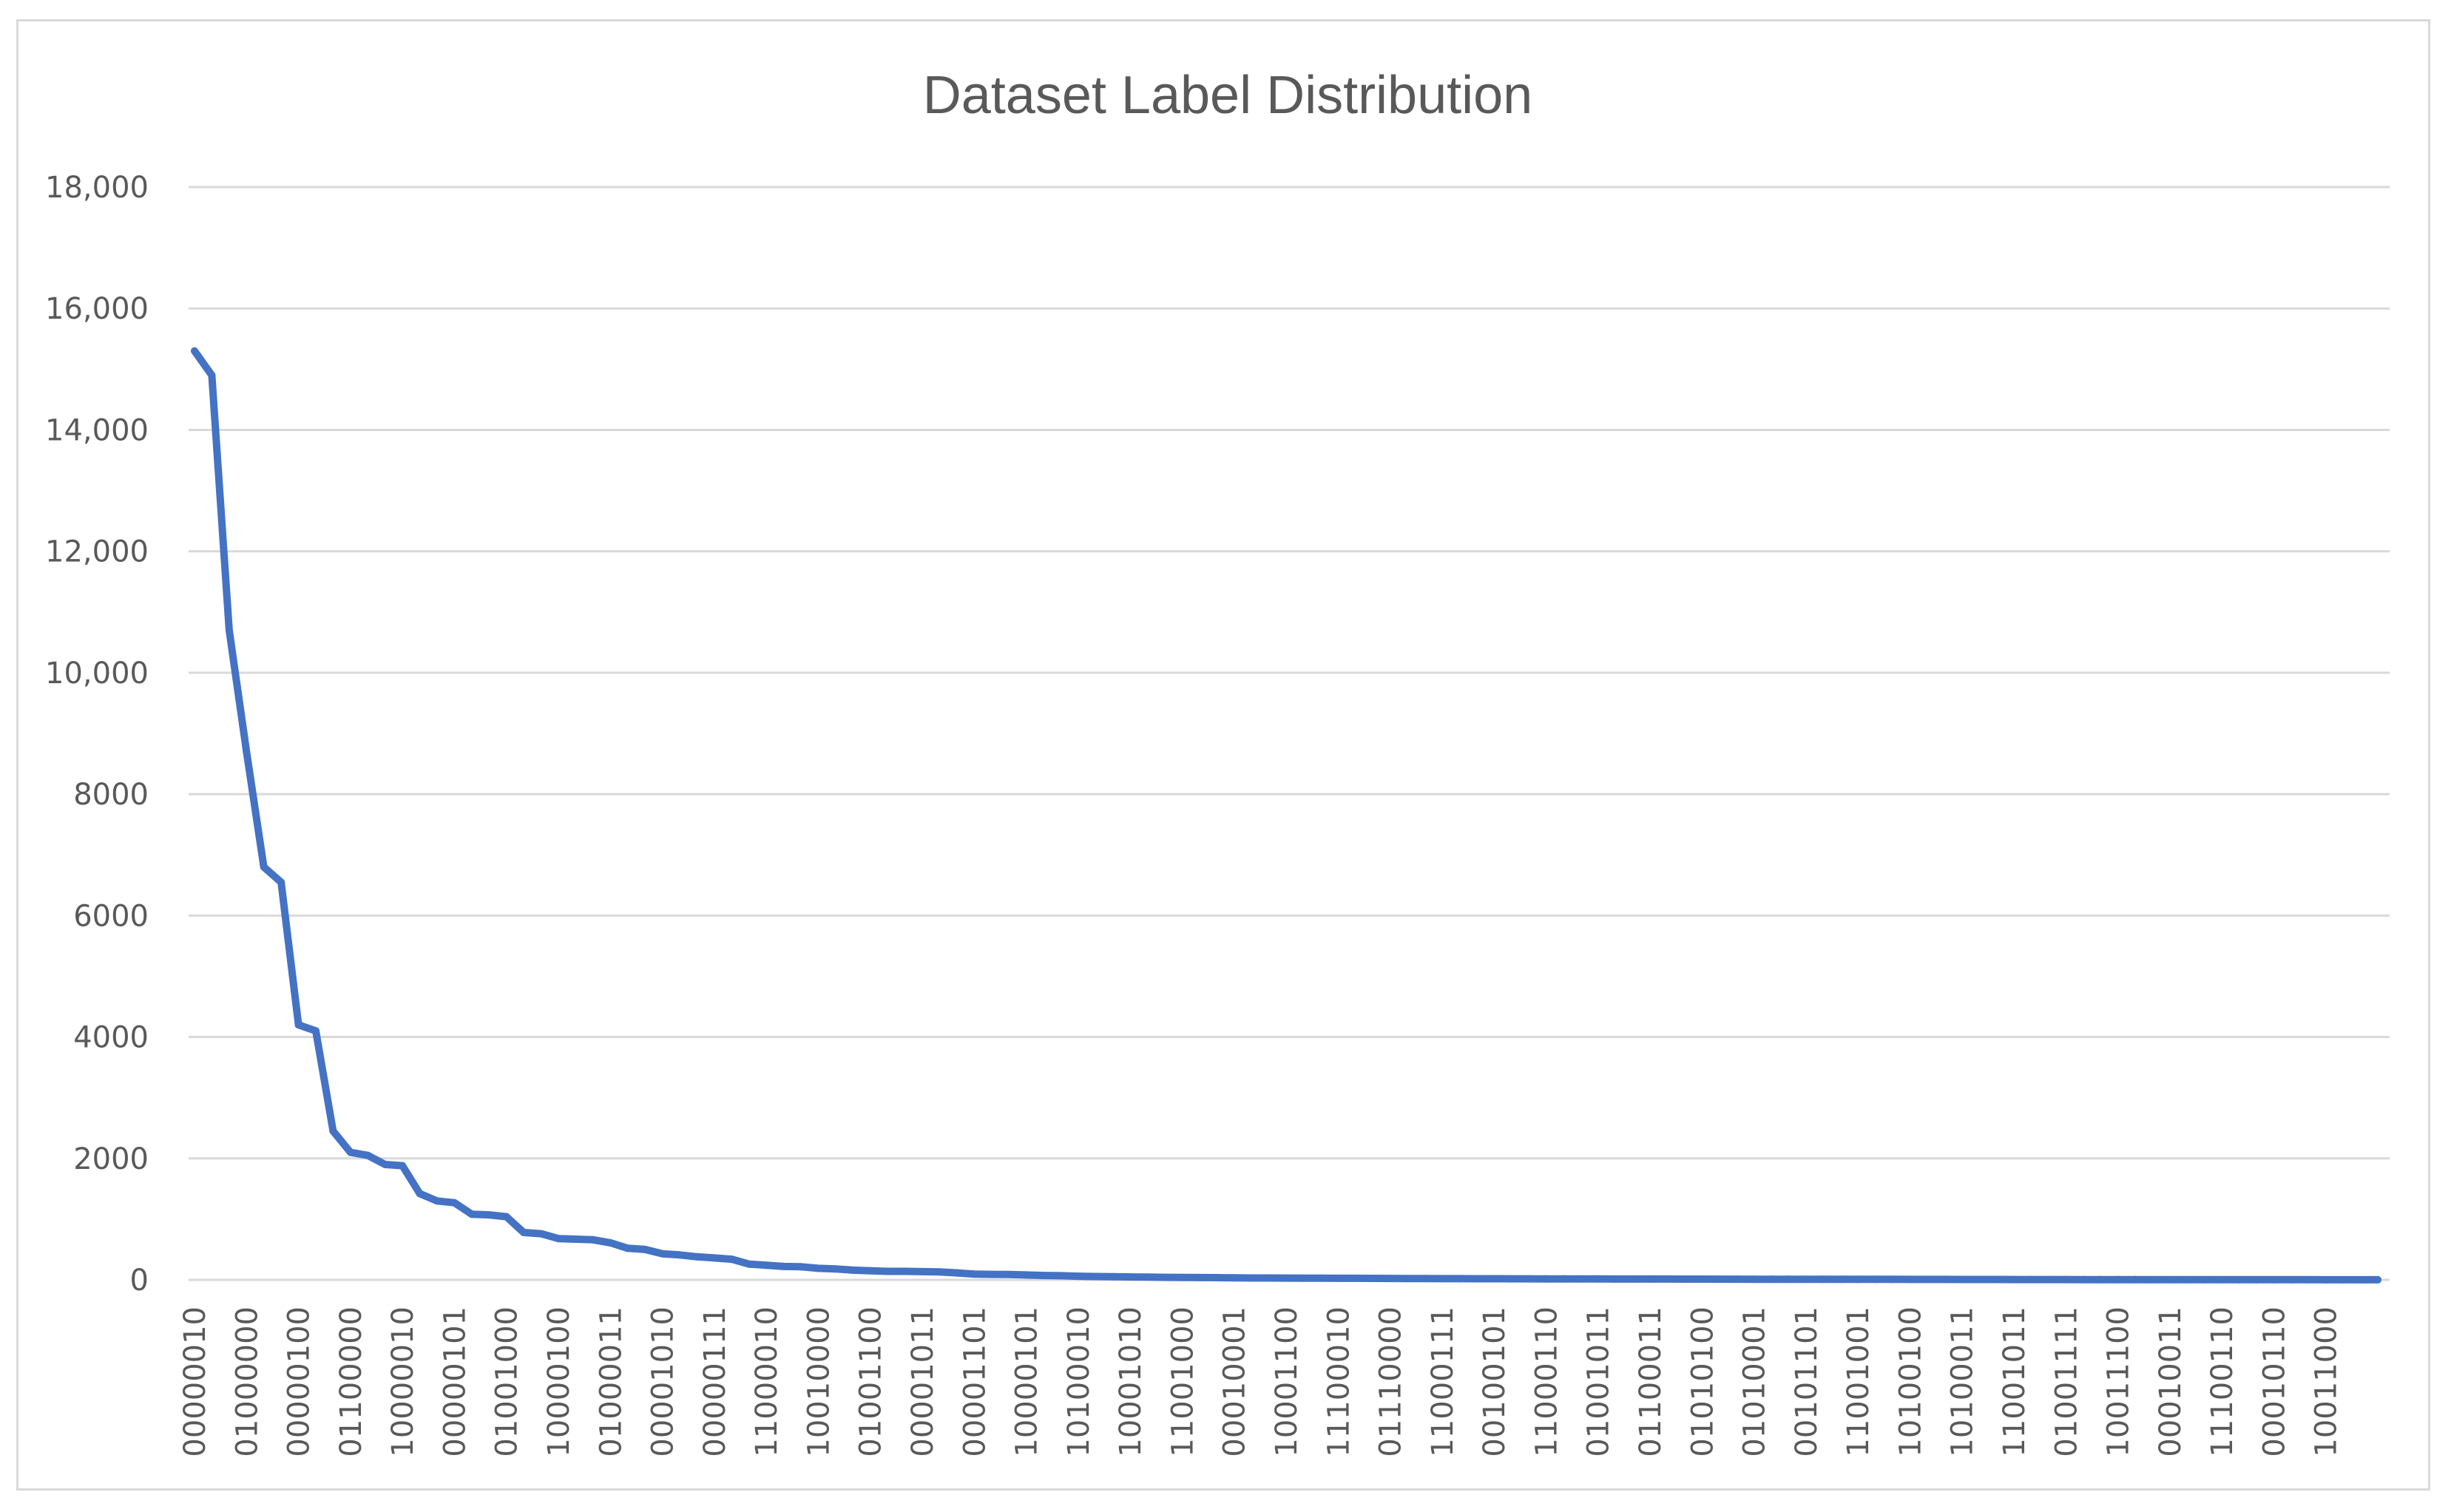 The height and width of the screenshot is (1512, 2451). I want to click on x-tick-label: 01100011, so click(1651, 1381).